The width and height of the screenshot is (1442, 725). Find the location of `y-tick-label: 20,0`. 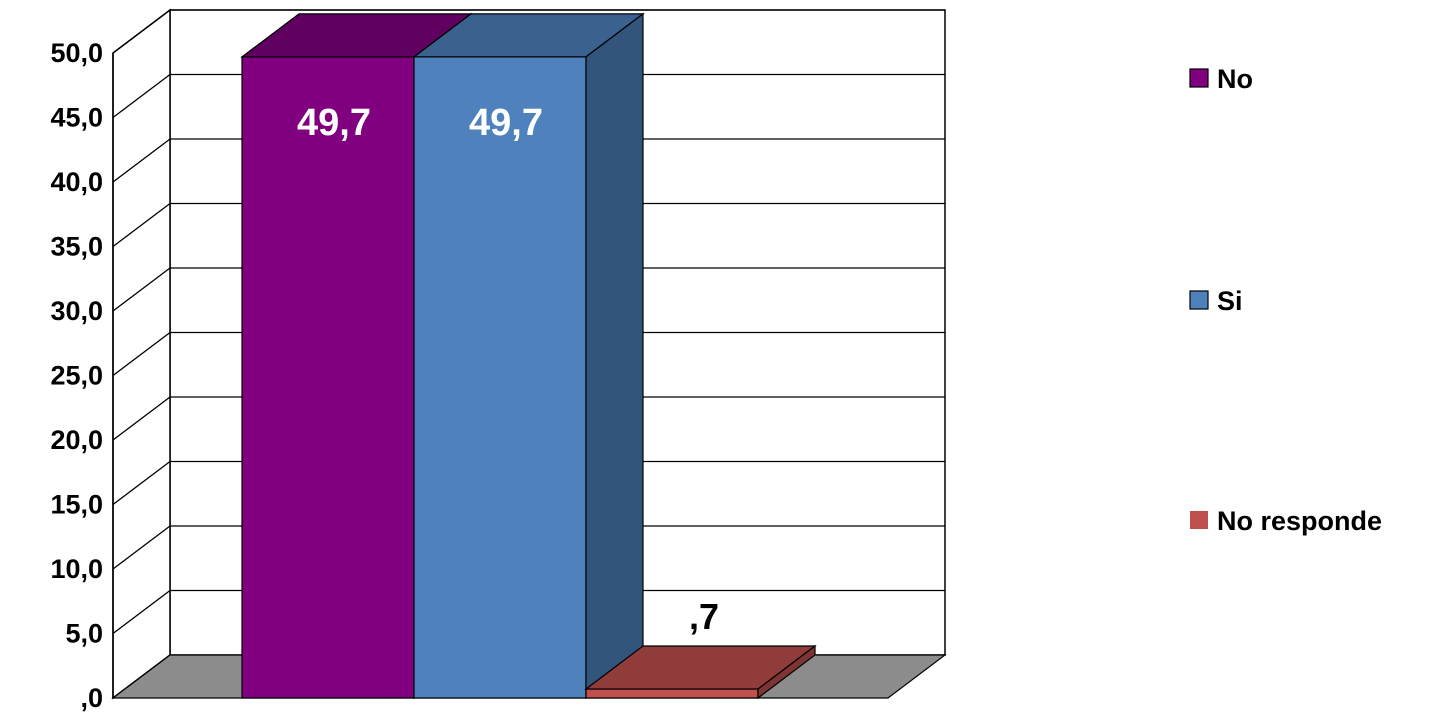

y-tick-label: 20,0 is located at coordinates (76, 440).